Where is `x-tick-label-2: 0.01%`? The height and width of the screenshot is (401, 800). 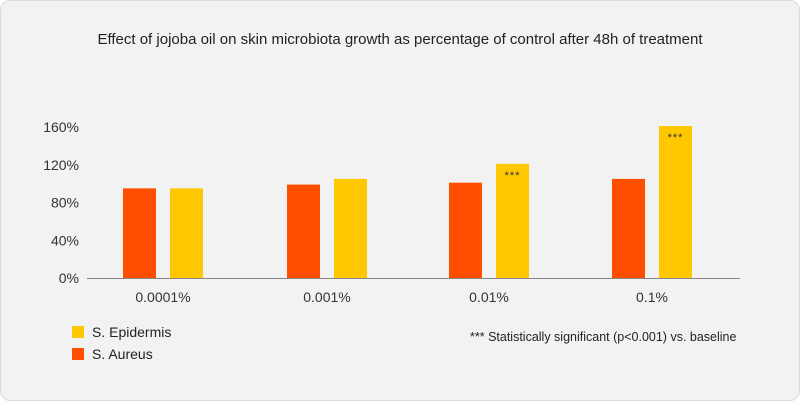 x-tick-label-2: 0.01% is located at coordinates (489, 297).